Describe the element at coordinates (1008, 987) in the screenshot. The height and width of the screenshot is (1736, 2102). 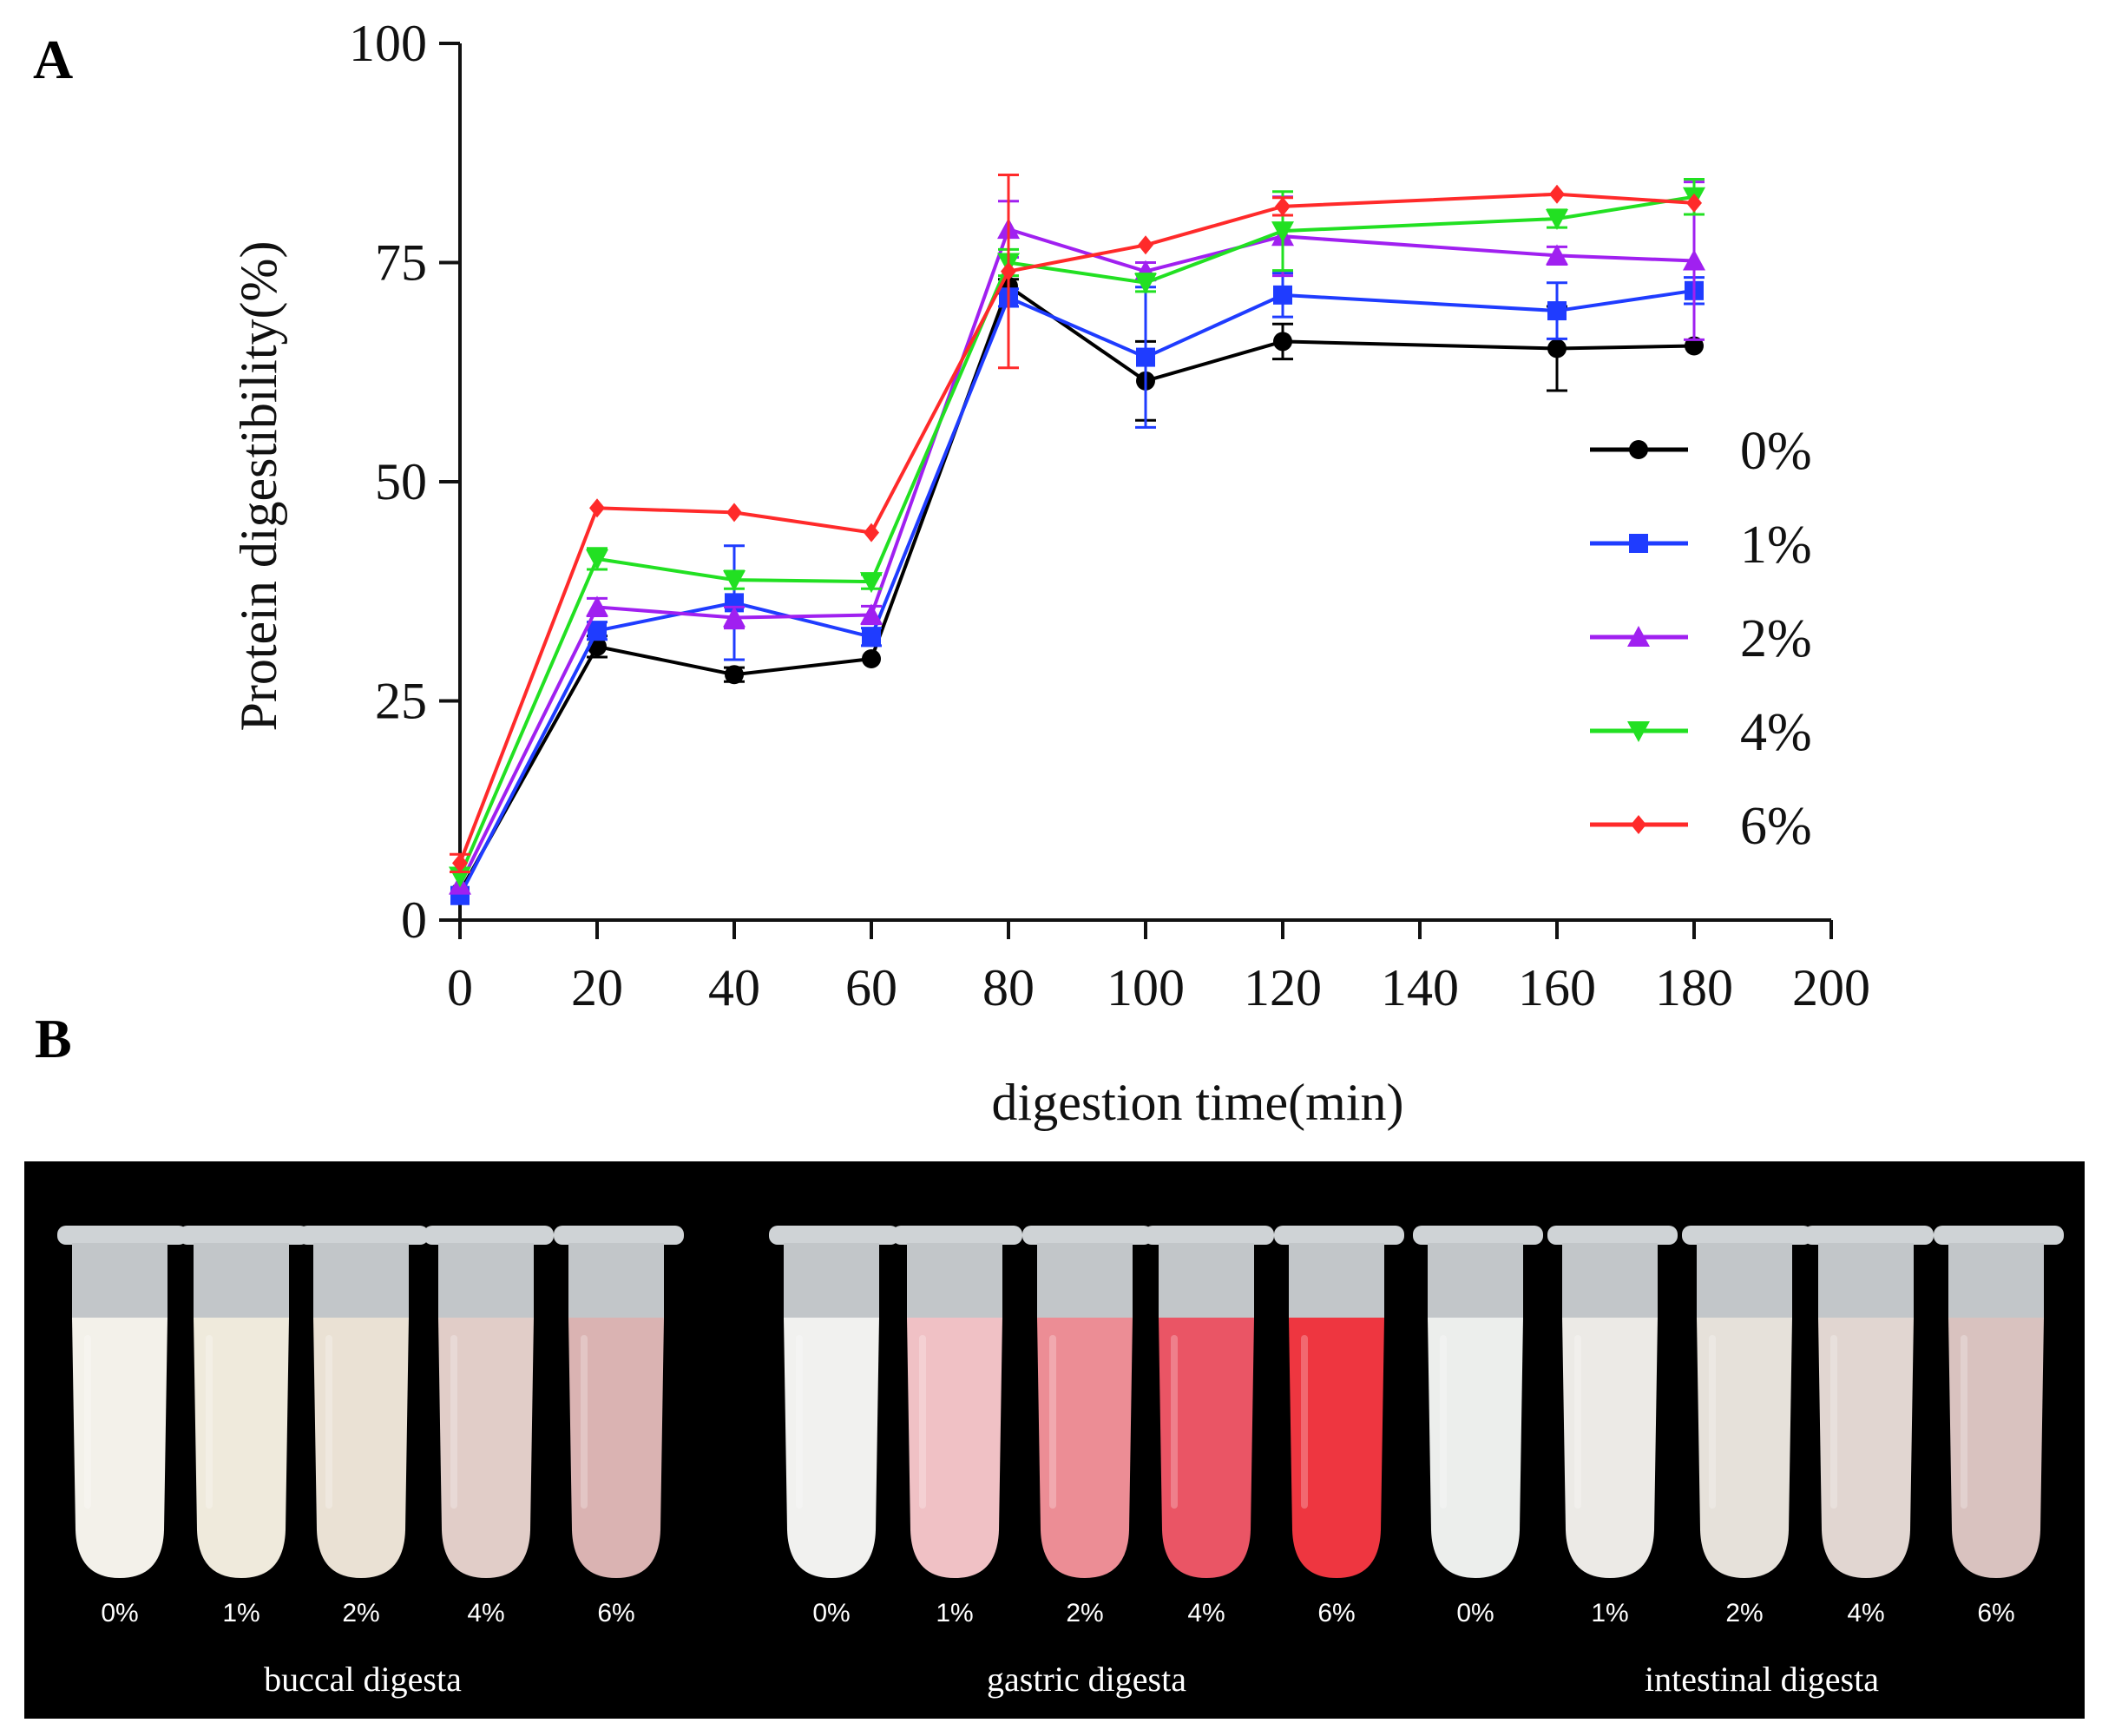
I see `x-tick-label: 80` at that location.